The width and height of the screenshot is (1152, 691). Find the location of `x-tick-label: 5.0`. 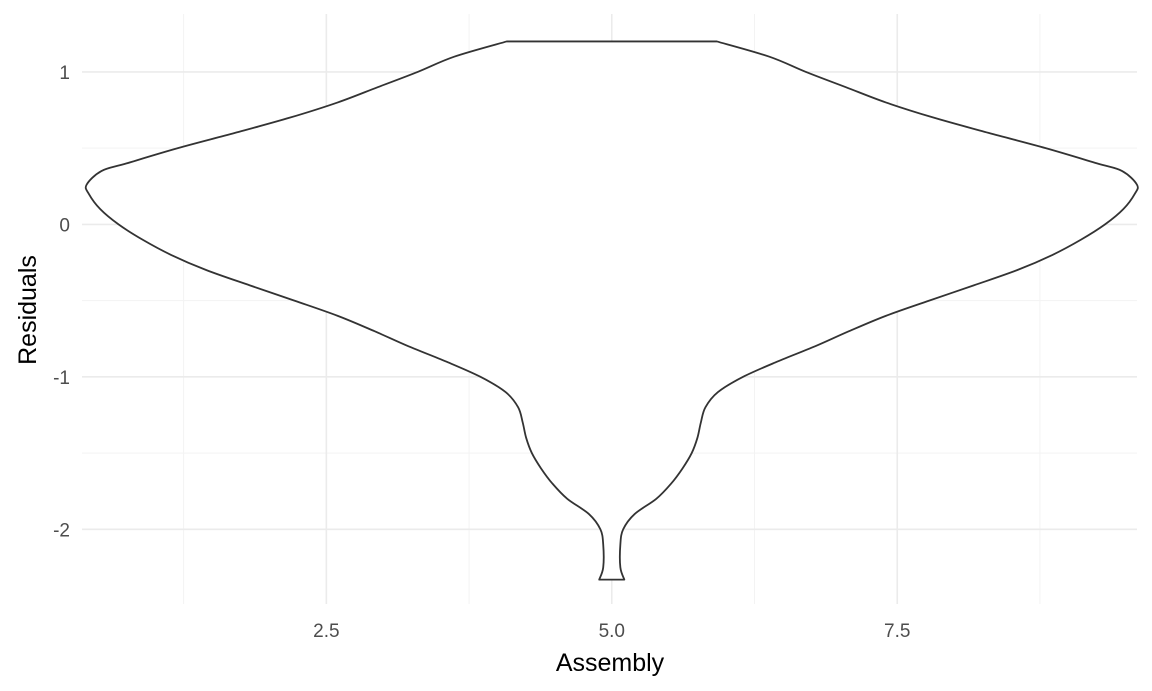

x-tick-label: 5.0 is located at coordinates (612, 631).